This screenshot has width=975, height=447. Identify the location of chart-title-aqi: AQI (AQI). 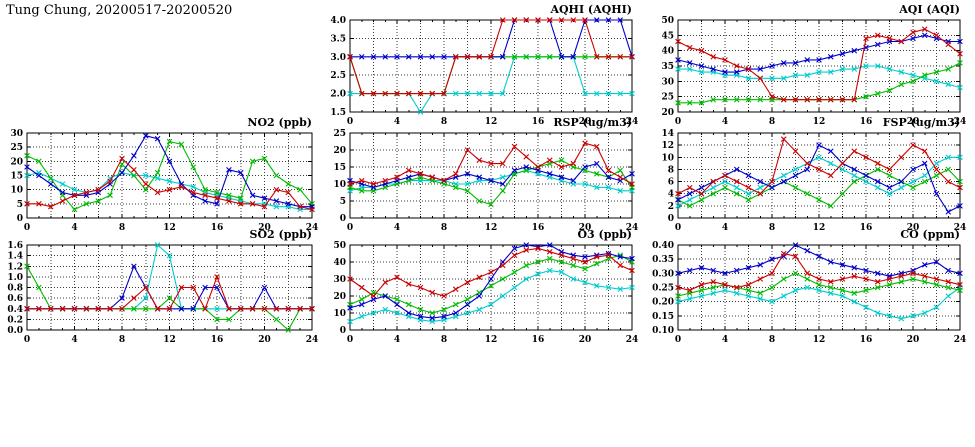
(929, 9).